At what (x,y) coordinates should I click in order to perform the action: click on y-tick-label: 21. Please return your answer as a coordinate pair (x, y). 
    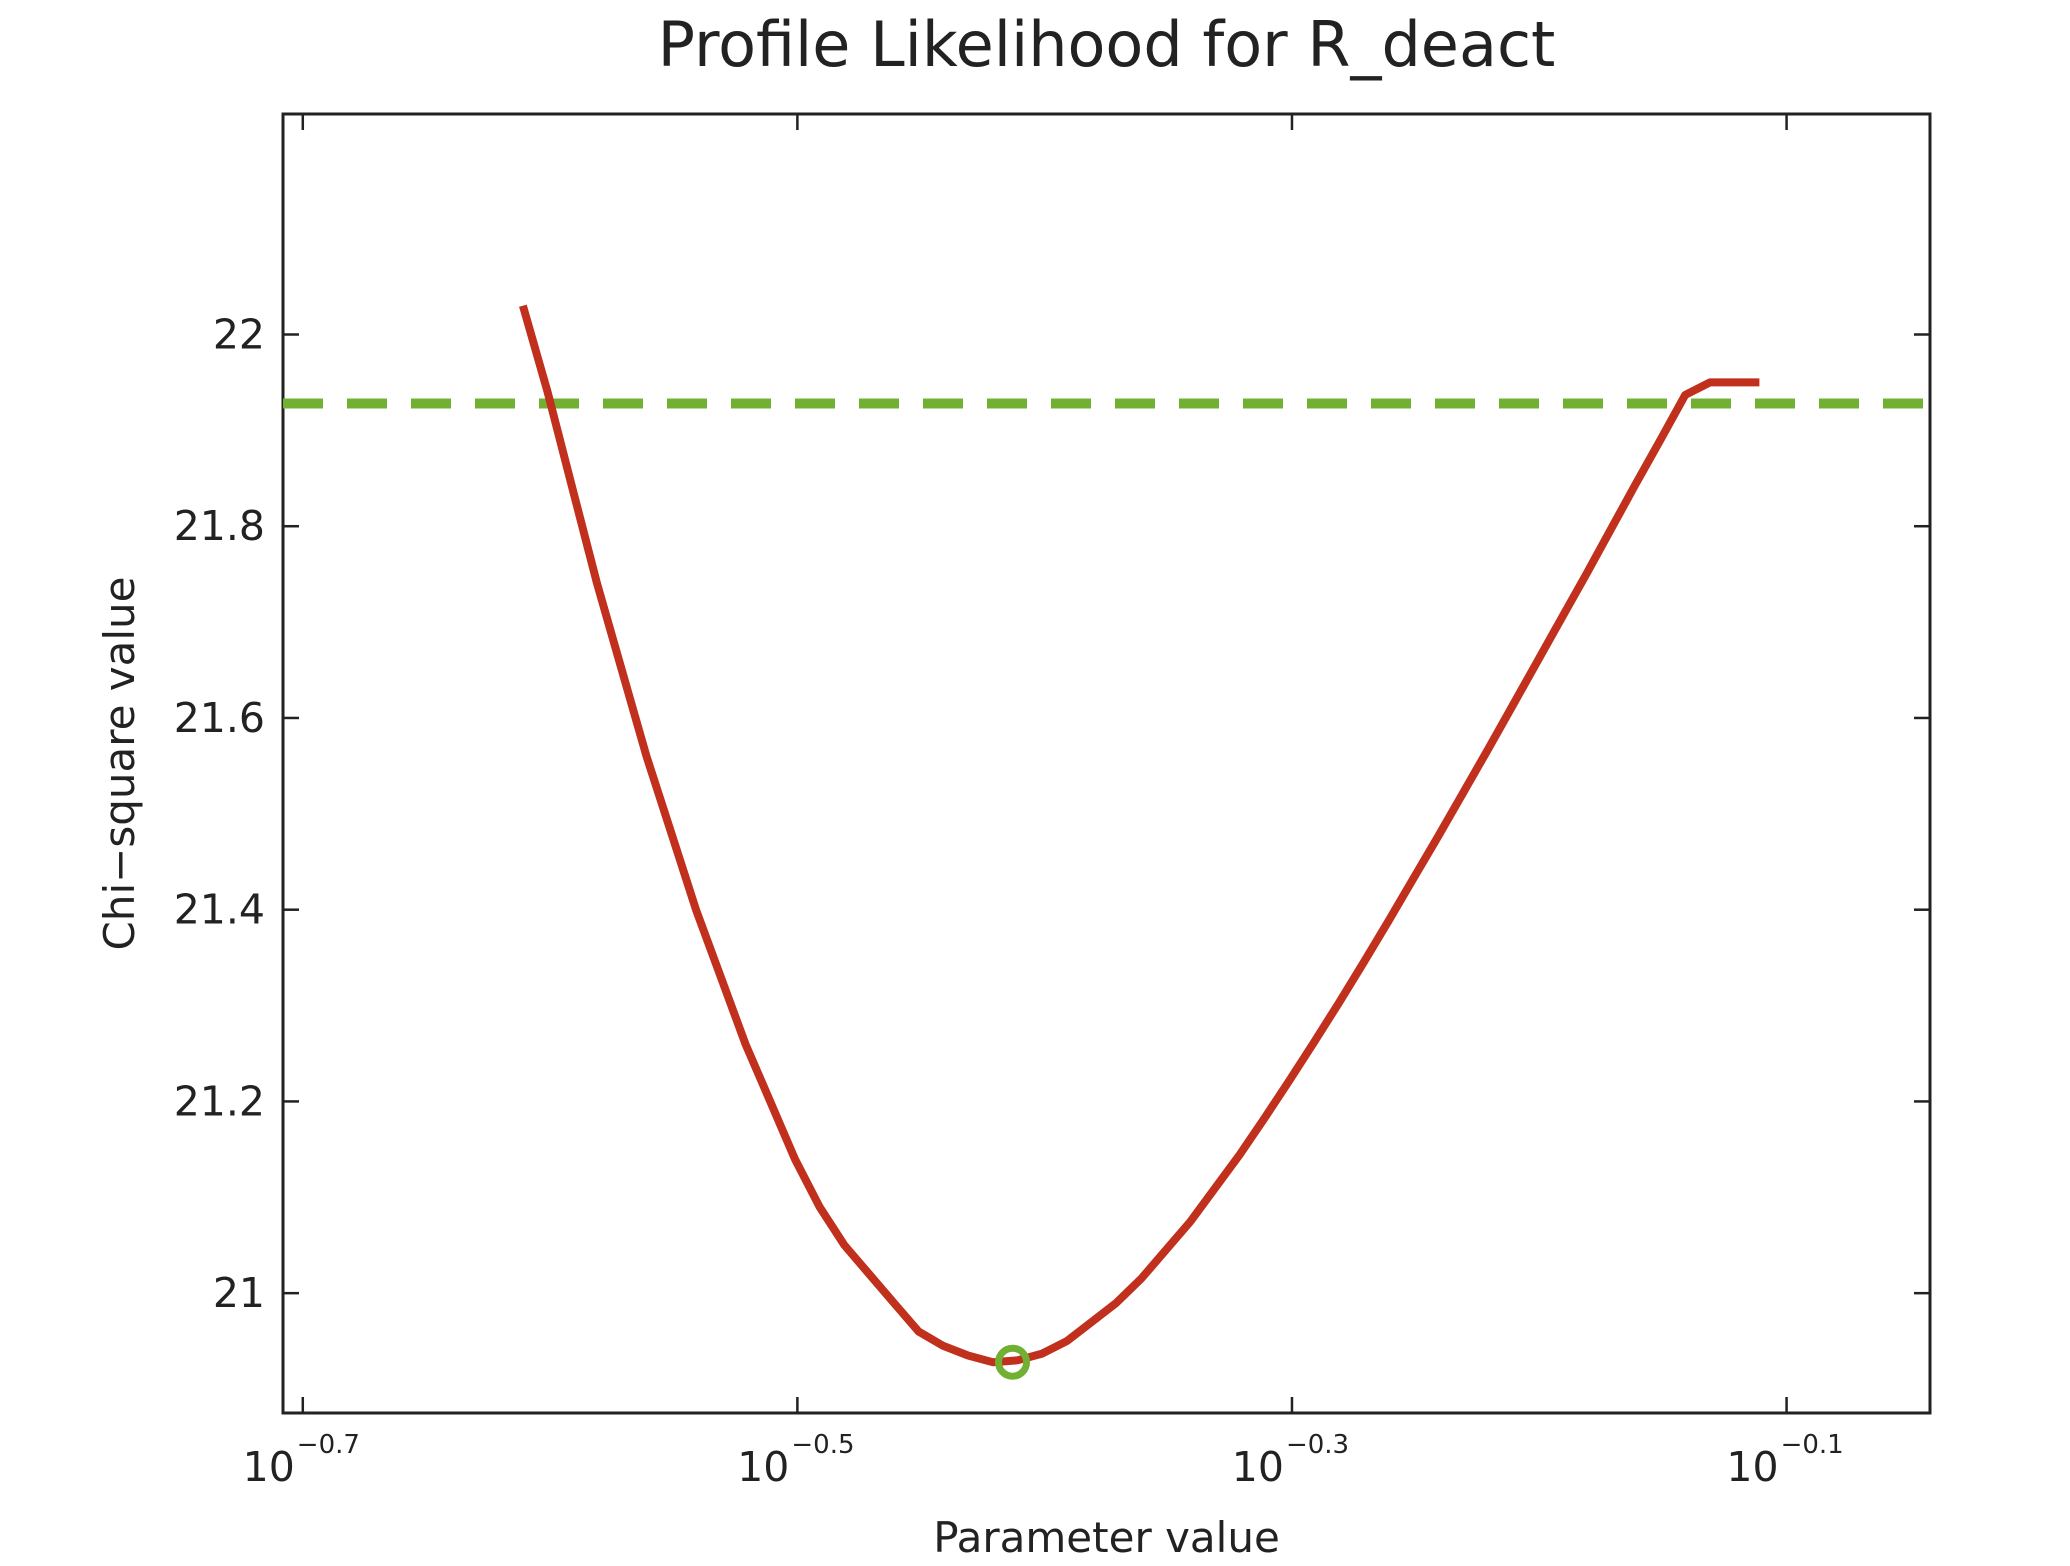
    Looking at the image, I should click on (239, 1293).